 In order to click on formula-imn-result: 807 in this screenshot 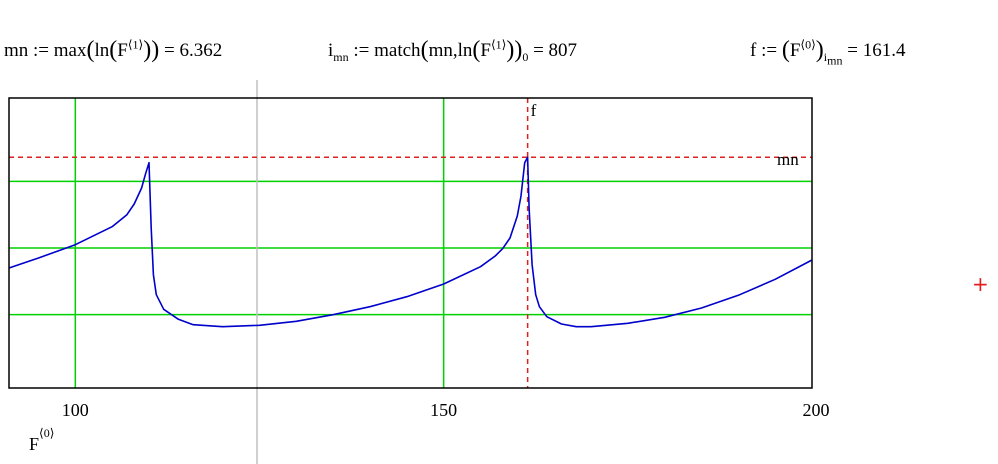, I will do `click(563, 50)`.